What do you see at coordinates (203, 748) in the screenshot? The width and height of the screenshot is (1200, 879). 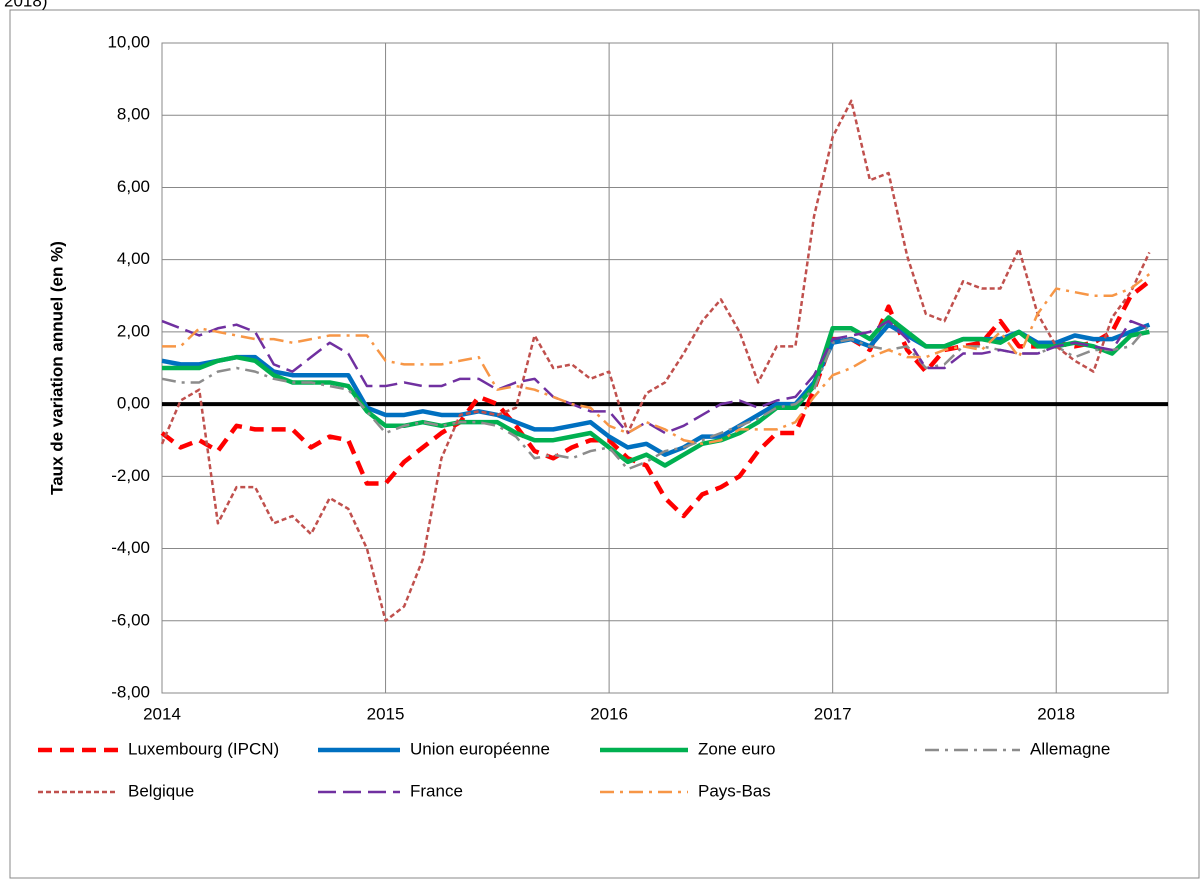 I see `legend-label: Luxembourg (IPCN)` at bounding box center [203, 748].